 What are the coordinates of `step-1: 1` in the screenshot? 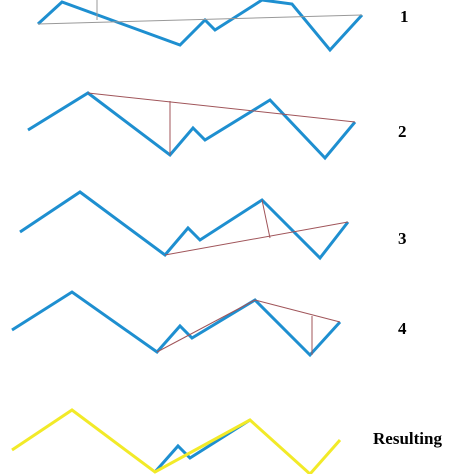 It's located at (222, 26).